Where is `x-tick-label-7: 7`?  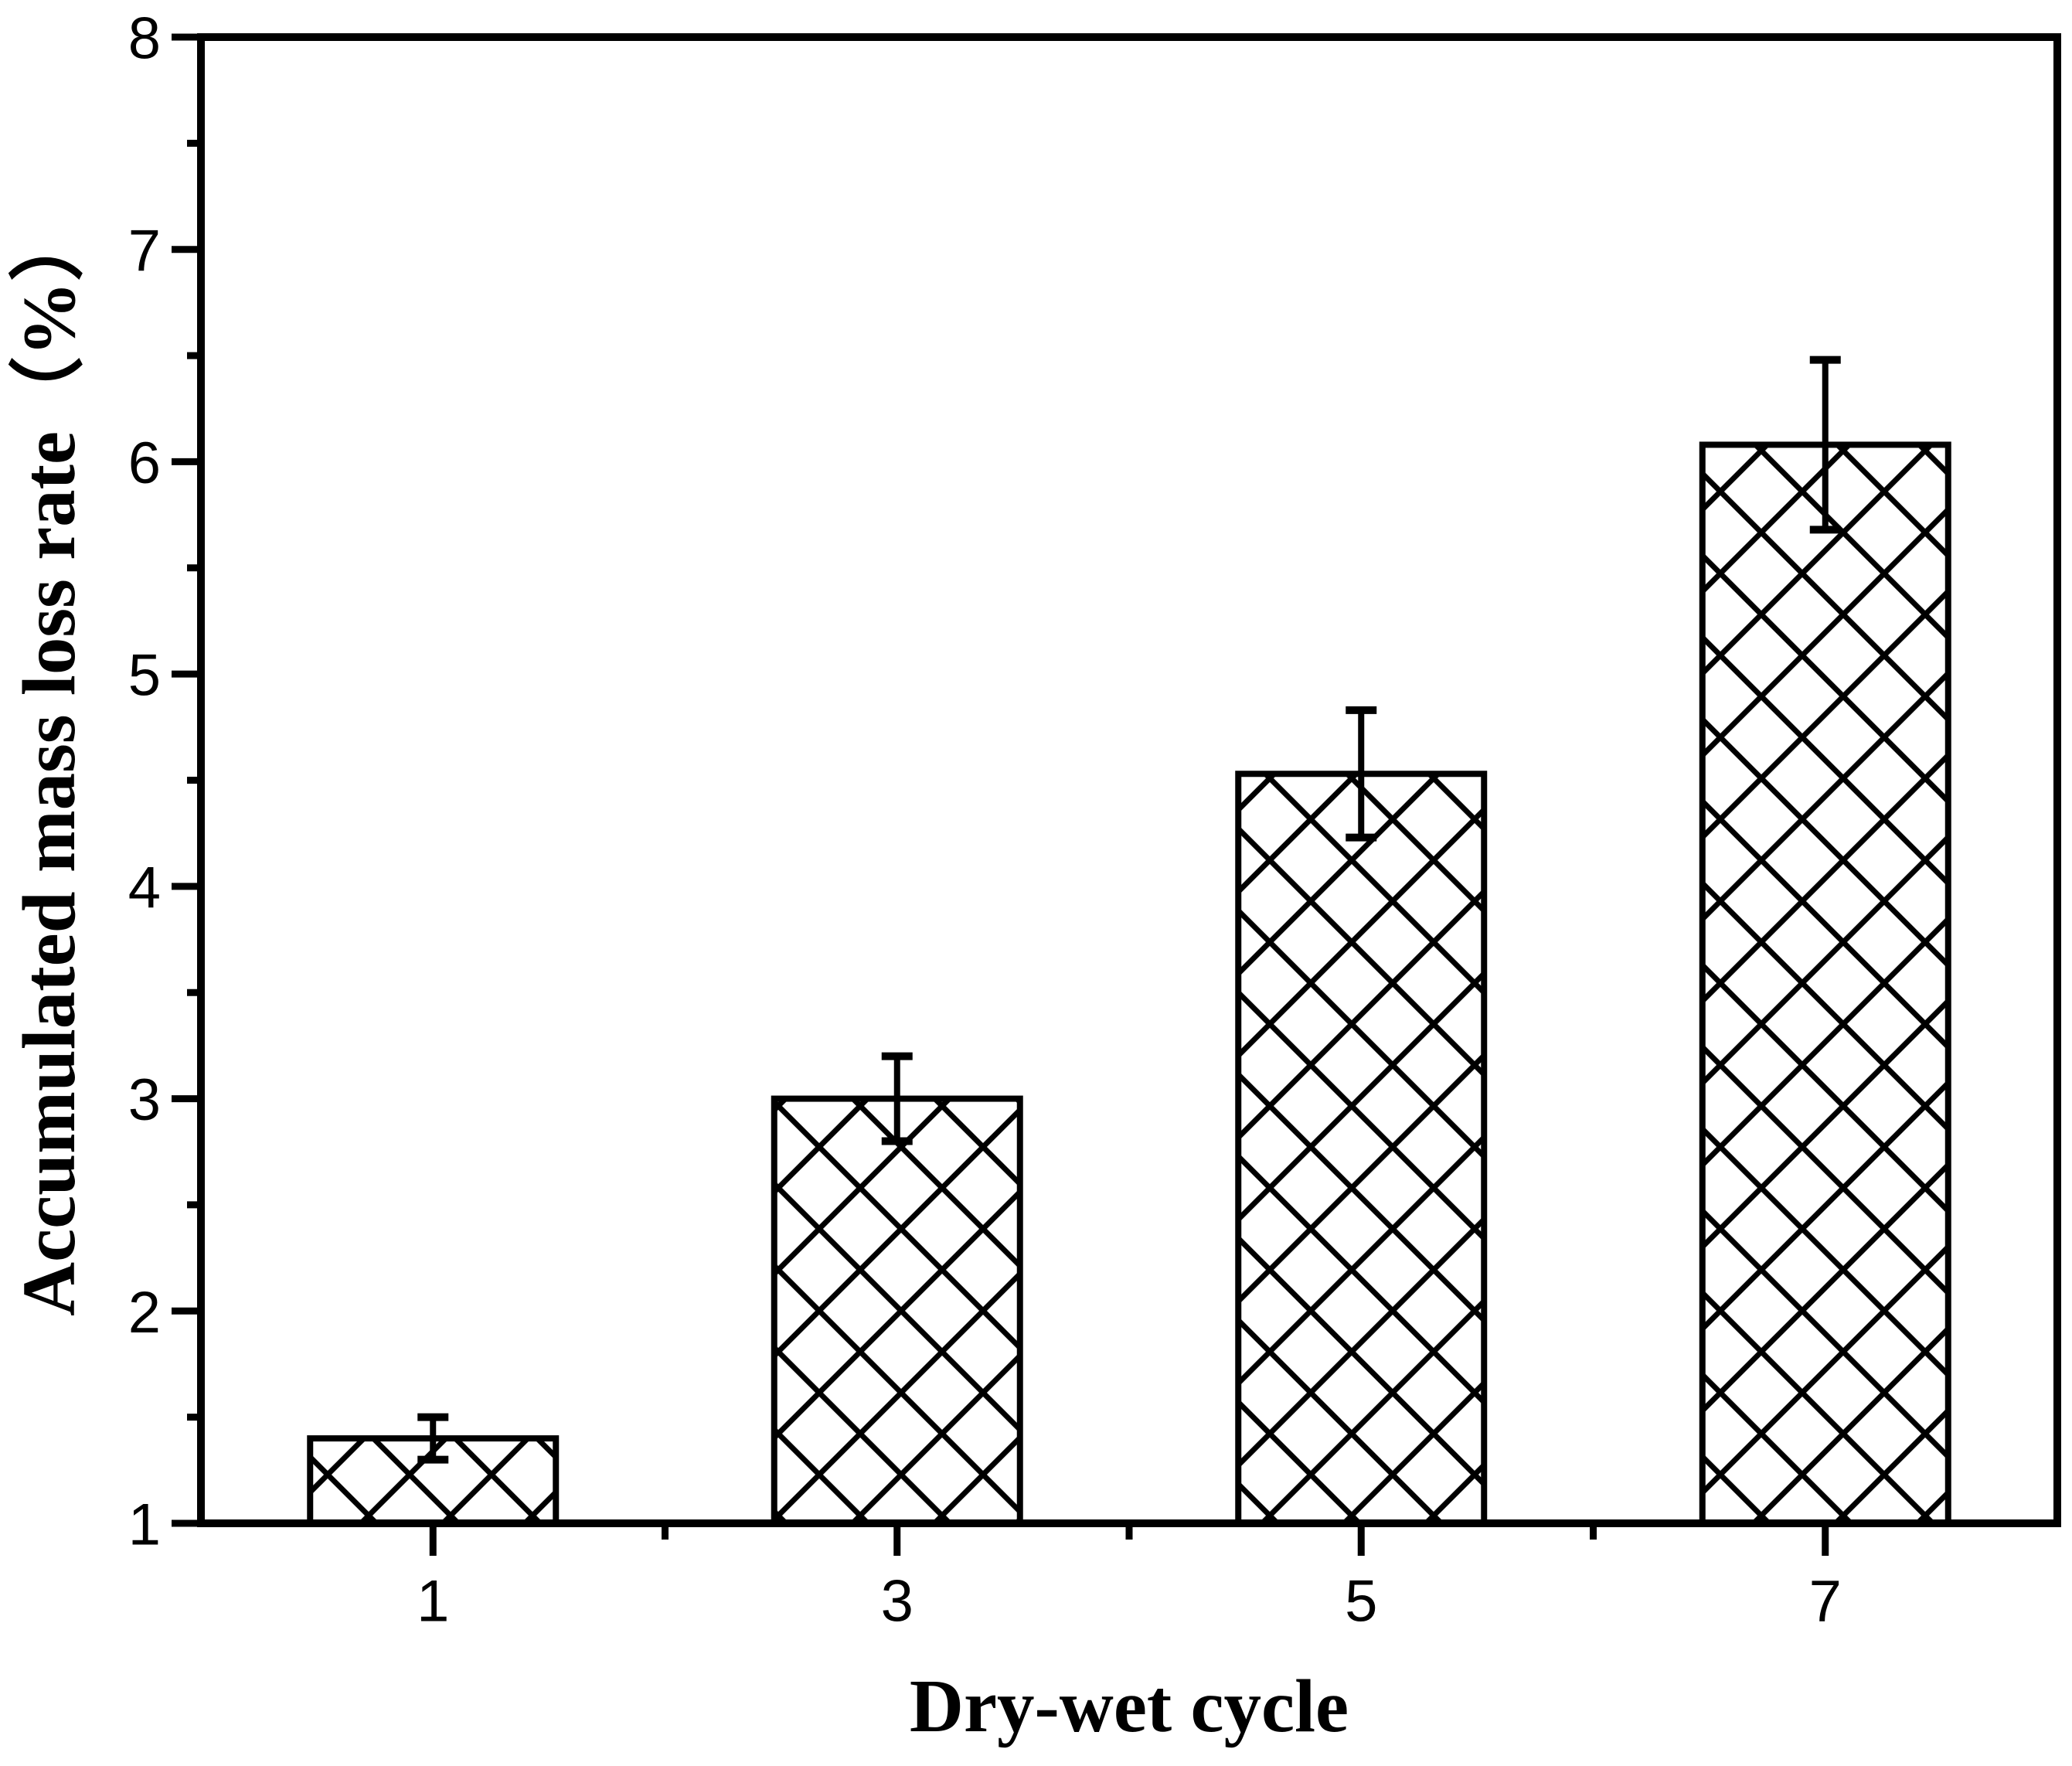 x-tick-label-7: 7 is located at coordinates (1825, 1602).